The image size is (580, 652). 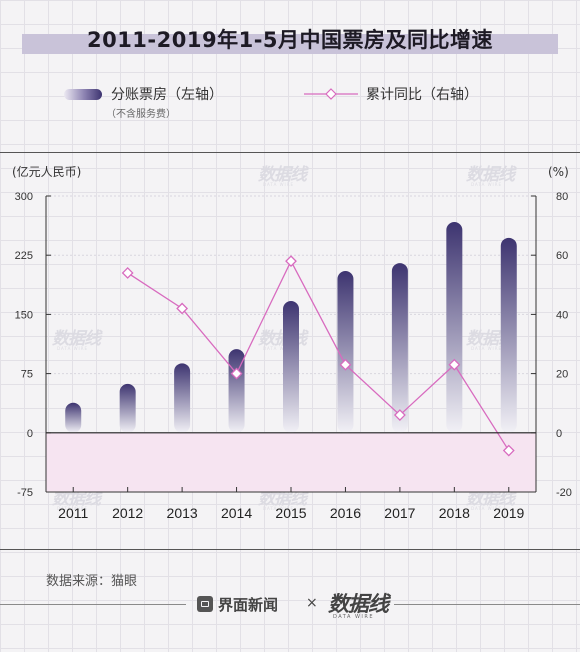 I want to click on x-tick-label: 2011, so click(x=73, y=513).